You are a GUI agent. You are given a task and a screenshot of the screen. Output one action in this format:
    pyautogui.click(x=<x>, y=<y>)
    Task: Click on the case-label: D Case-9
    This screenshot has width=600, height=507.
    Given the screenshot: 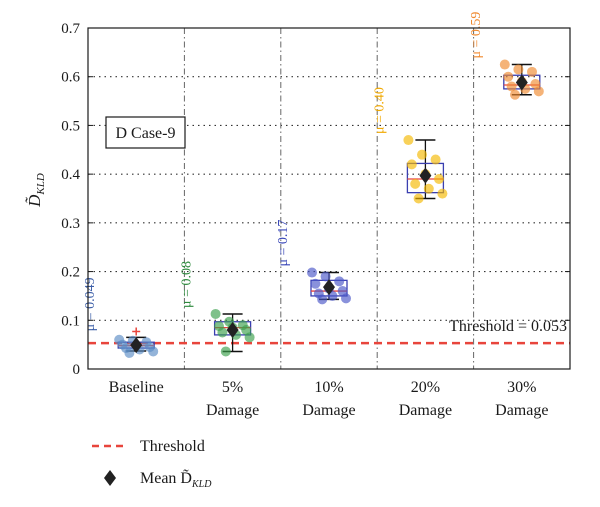 What is the action you would take?
    pyautogui.click(x=146, y=133)
    